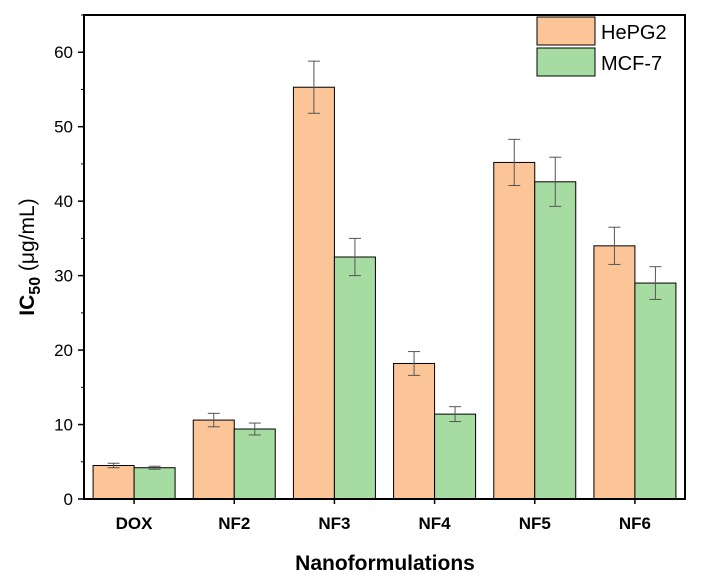 This screenshot has height=579, width=701. What do you see at coordinates (435, 523) in the screenshot?
I see `x-tick-label-nf4: NF4` at bounding box center [435, 523].